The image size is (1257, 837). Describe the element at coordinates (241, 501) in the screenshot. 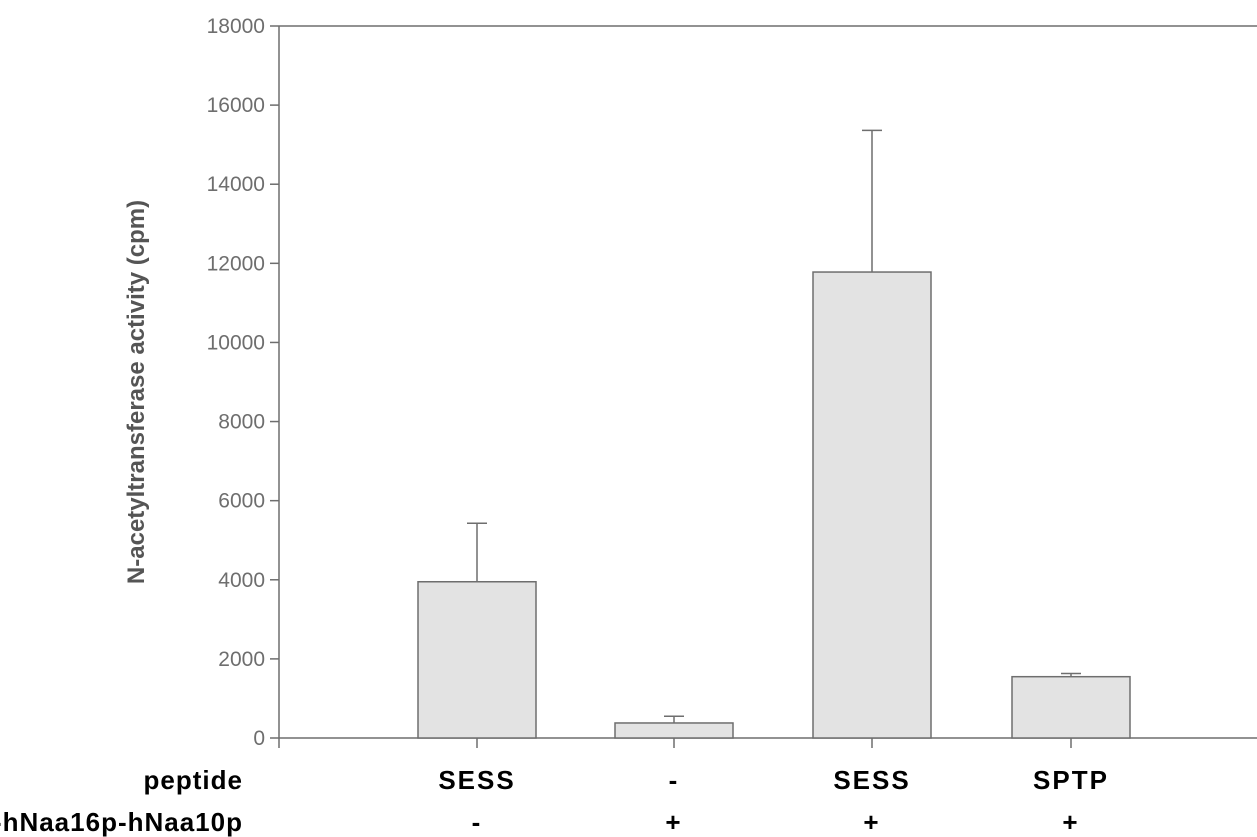

I see `y-tick-label: 6000` at that location.